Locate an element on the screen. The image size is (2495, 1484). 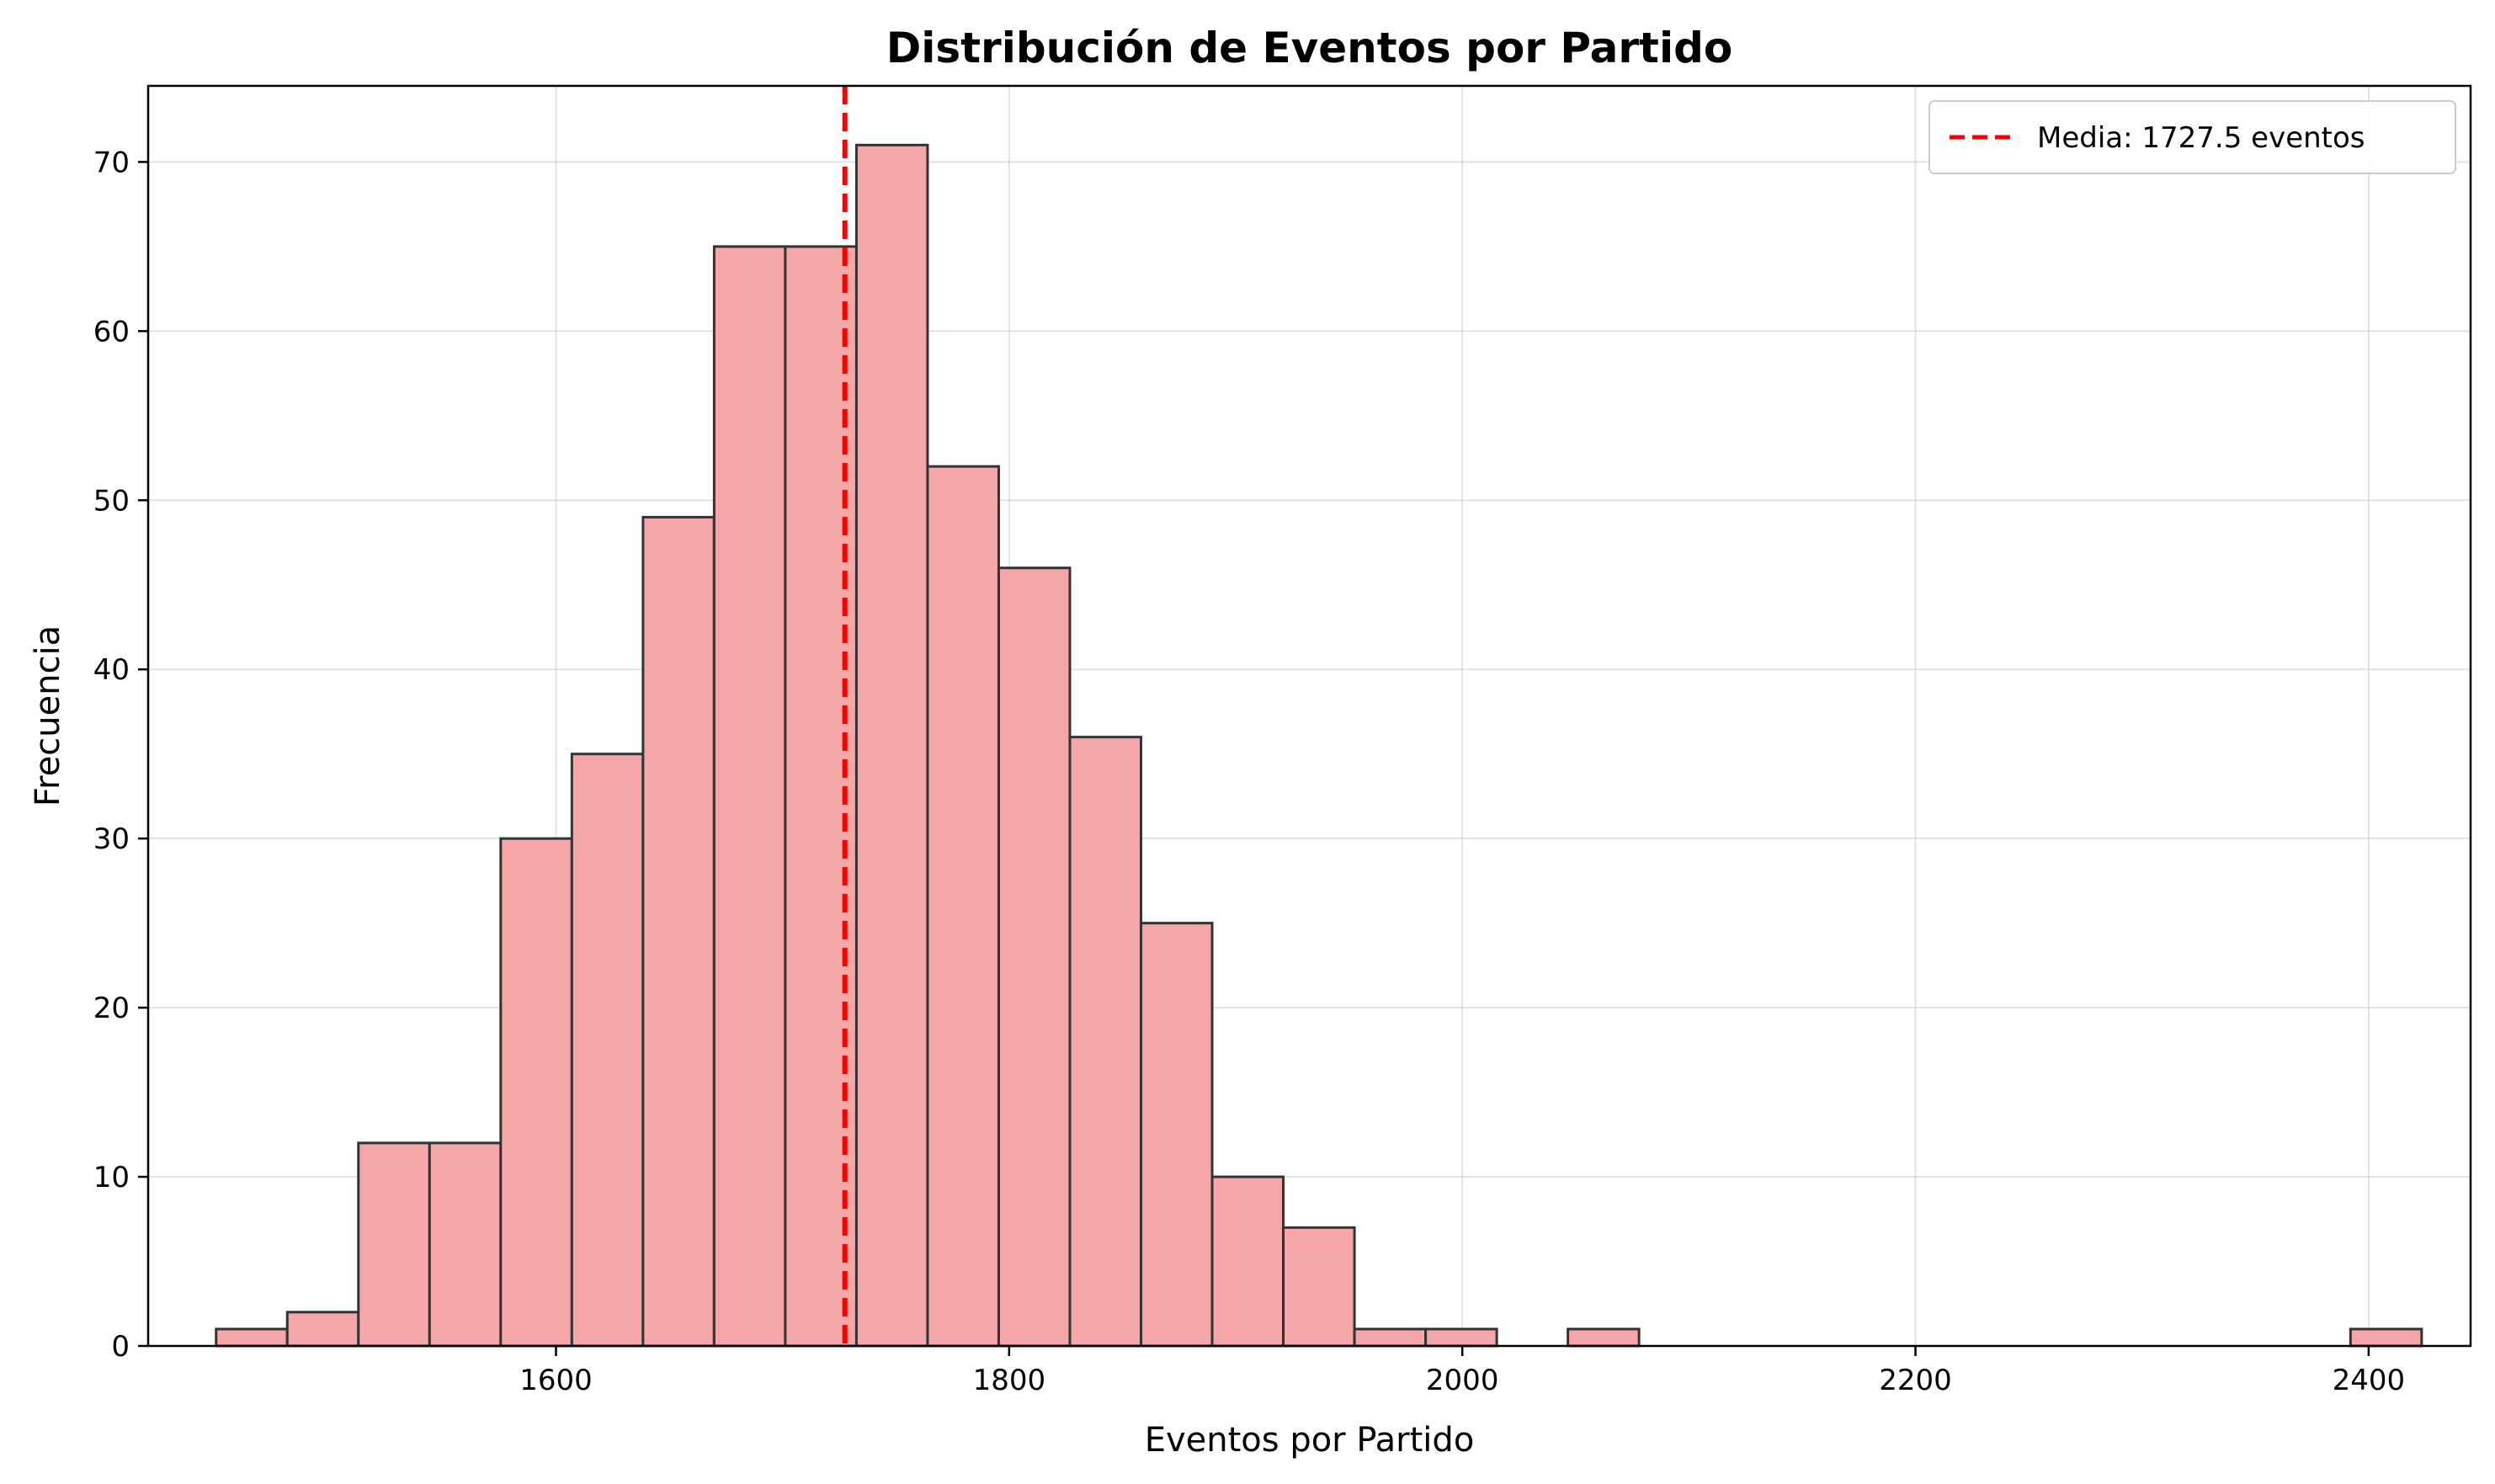
y-tick-label: 30 is located at coordinates (111, 839).